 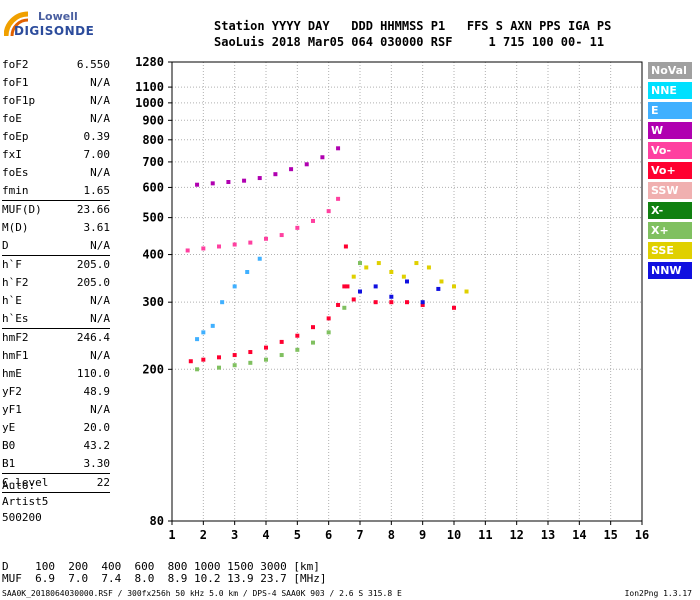 What do you see at coordinates (97, 463) in the screenshot?
I see `param-value: 3.30` at bounding box center [97, 463].